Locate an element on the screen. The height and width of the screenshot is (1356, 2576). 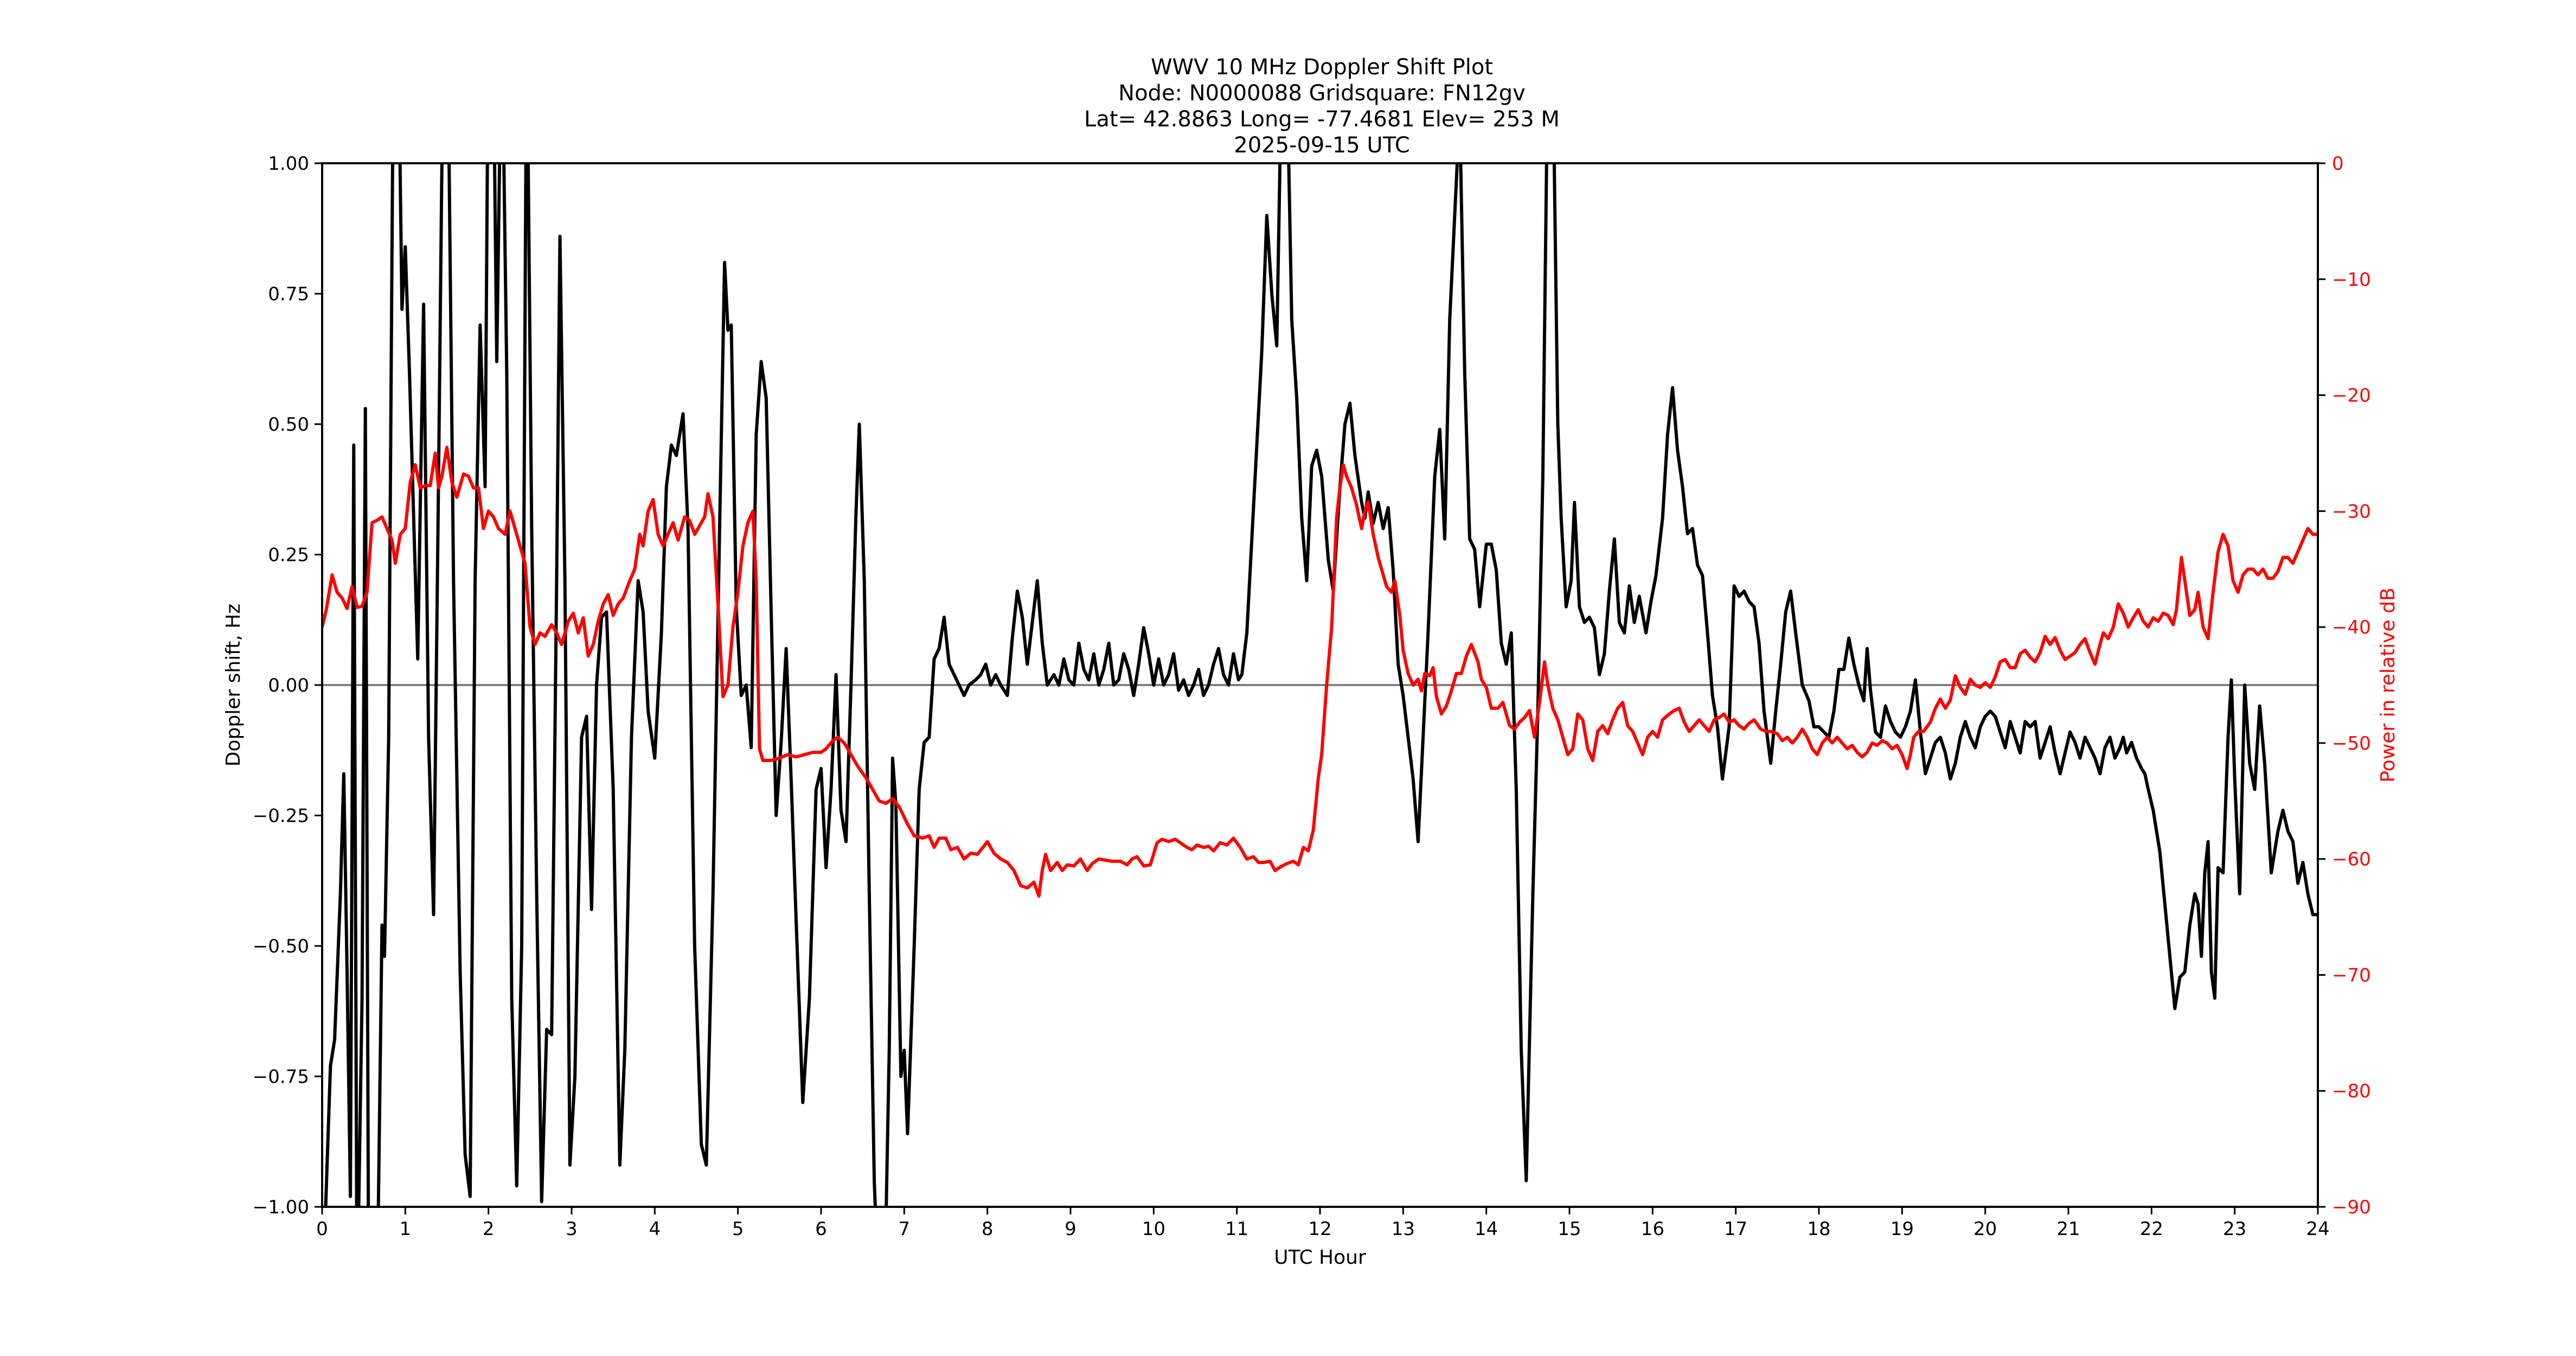
y2-tick-label: −90 is located at coordinates (2351, 1207).